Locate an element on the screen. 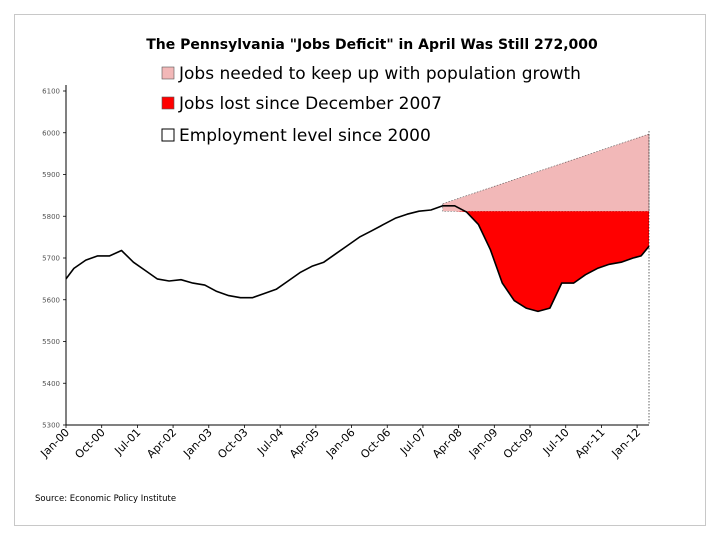 The height and width of the screenshot is (540, 720). x-tick-label: Oct-03 is located at coordinates (232, 443).